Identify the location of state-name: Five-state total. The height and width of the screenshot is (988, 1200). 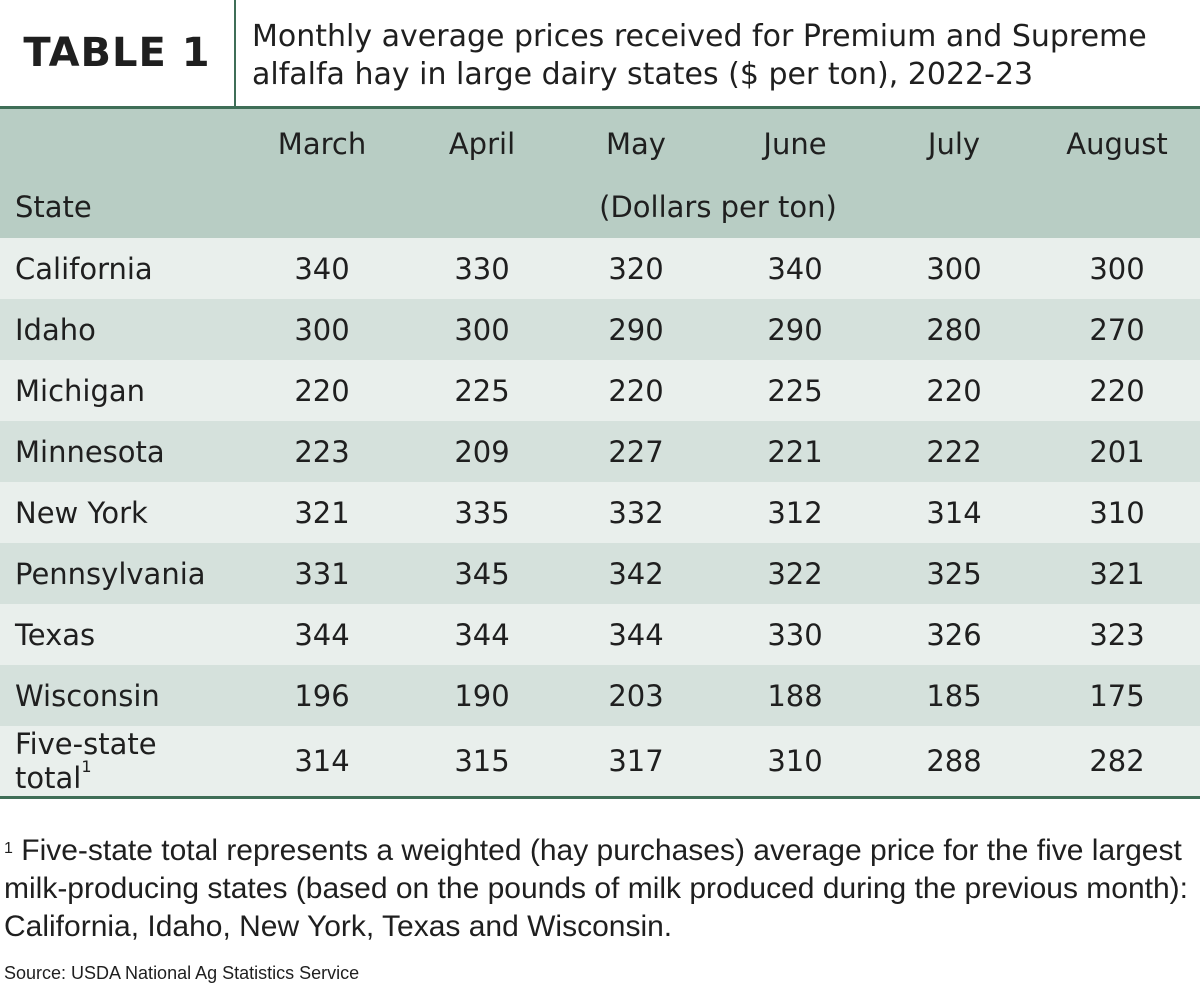
(86, 761).